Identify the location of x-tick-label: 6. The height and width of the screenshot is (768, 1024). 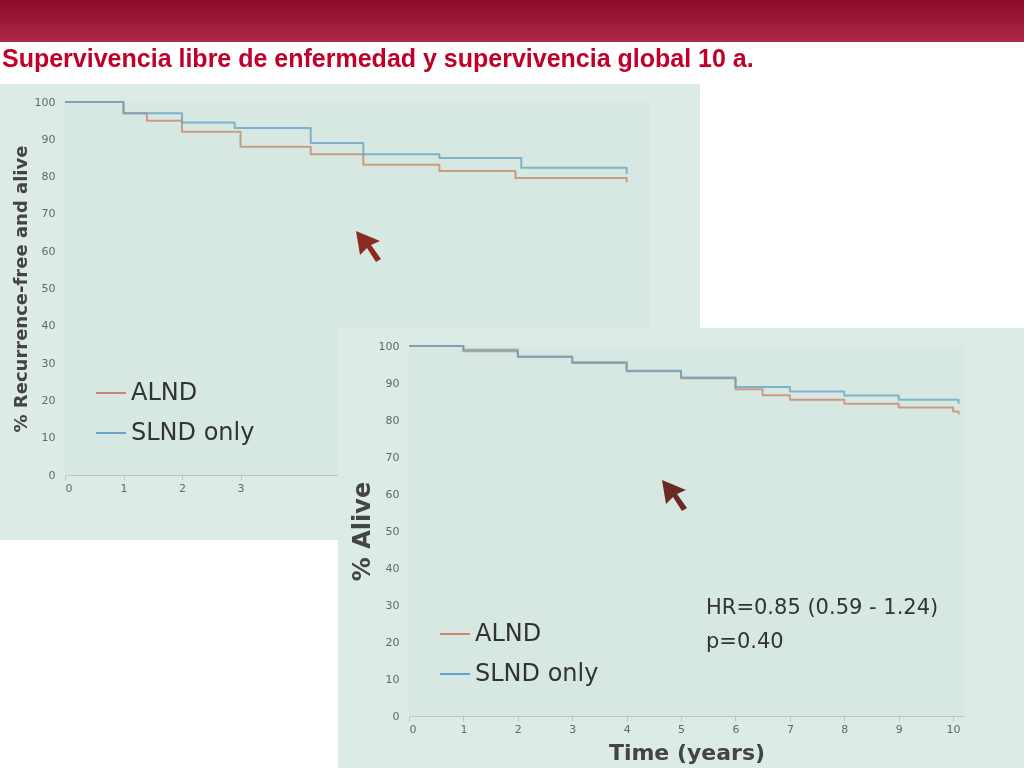
(736, 729).